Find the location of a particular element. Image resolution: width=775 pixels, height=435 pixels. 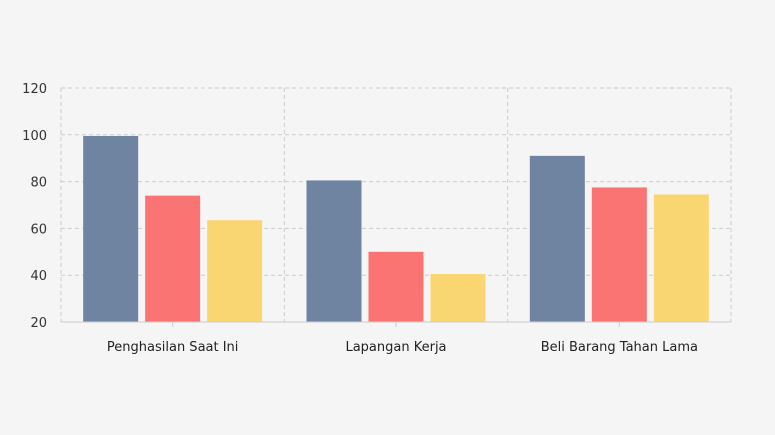

y-tick-label: 80 is located at coordinates (38, 183).